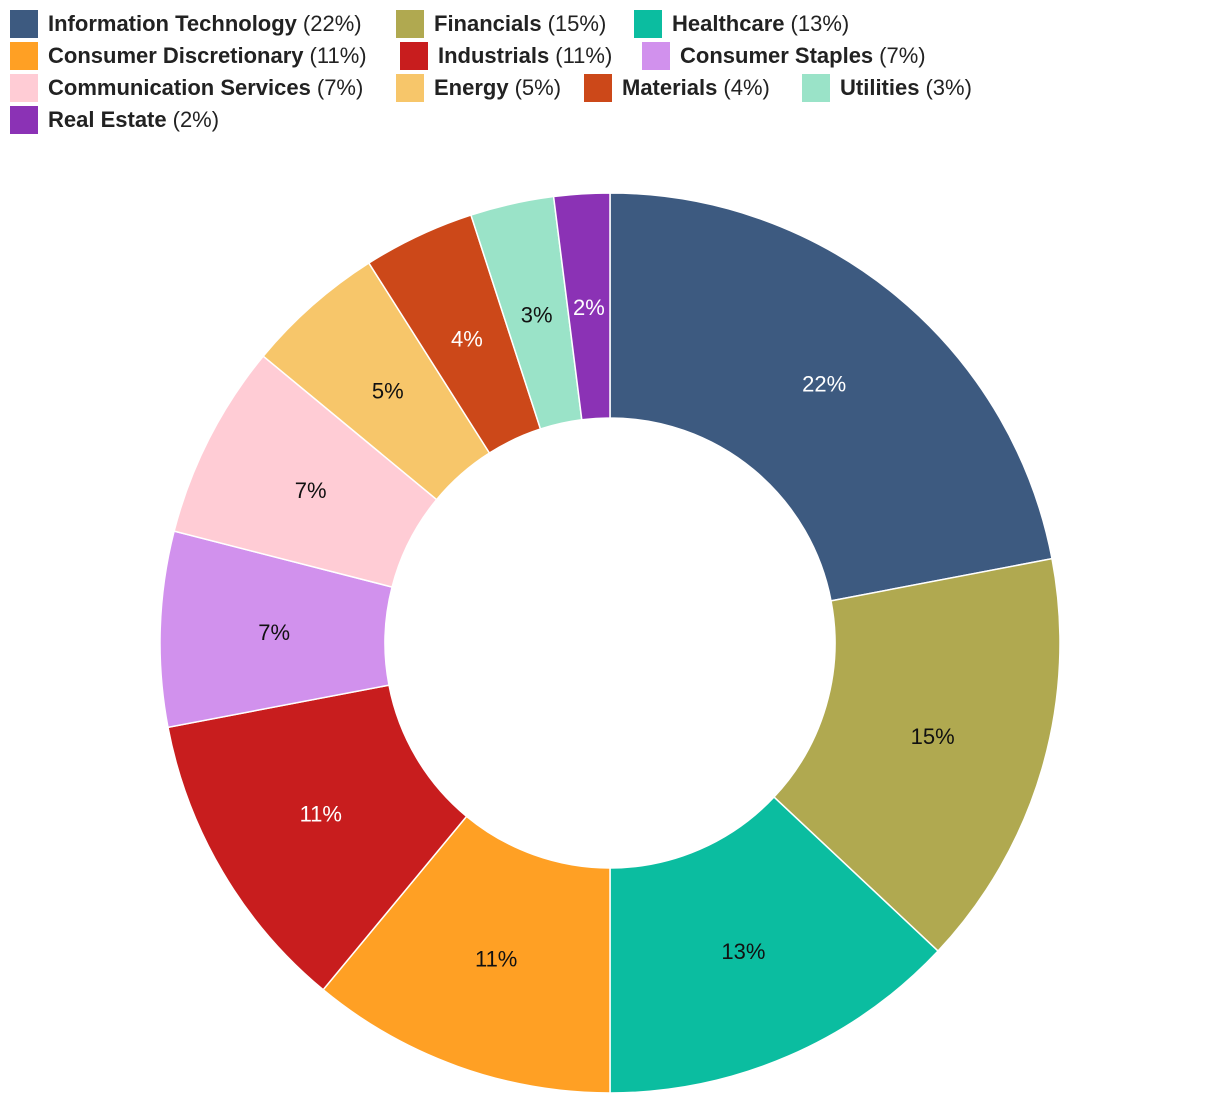 The height and width of the screenshot is (1104, 1220). Describe the element at coordinates (311, 490) in the screenshot. I see `slice-label-communication-services: 7%` at that location.